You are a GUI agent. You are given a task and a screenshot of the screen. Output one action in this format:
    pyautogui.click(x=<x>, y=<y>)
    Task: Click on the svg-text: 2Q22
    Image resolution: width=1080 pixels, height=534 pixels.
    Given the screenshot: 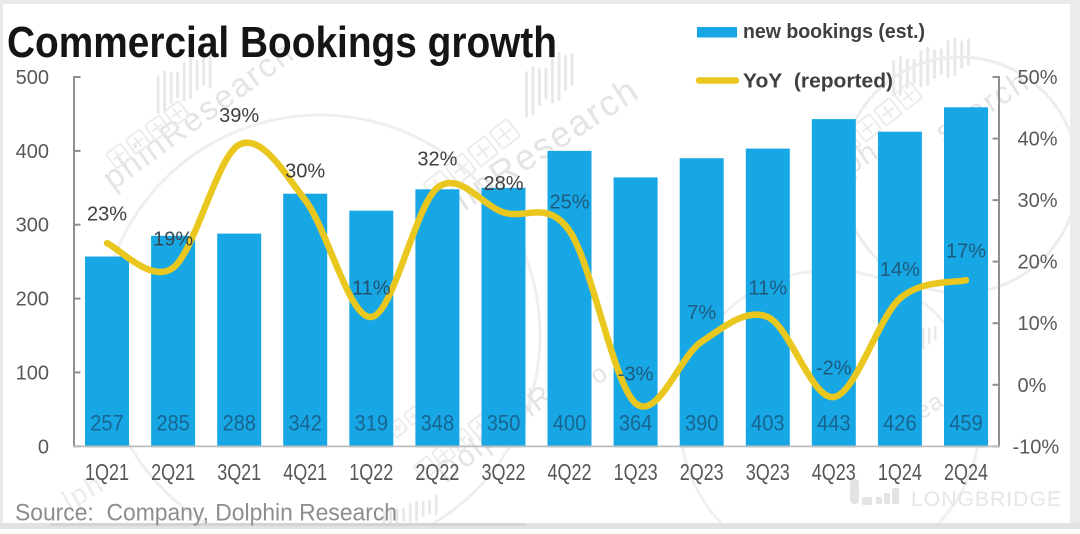 What is the action you would take?
    pyautogui.click(x=437, y=472)
    